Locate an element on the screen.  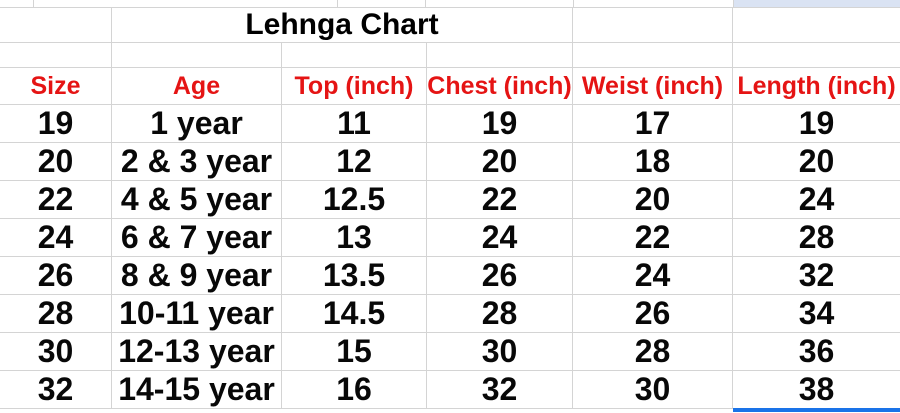
selection-border-bottom is located at coordinates (816, 410).